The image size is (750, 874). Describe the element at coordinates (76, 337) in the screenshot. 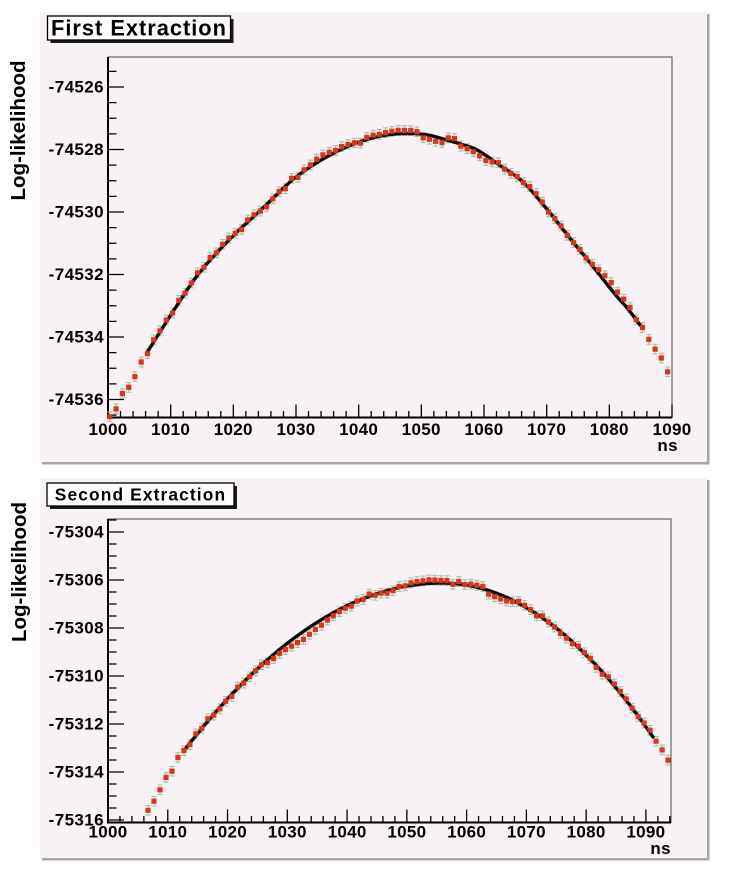

I see `svg-text: -74534` at that location.